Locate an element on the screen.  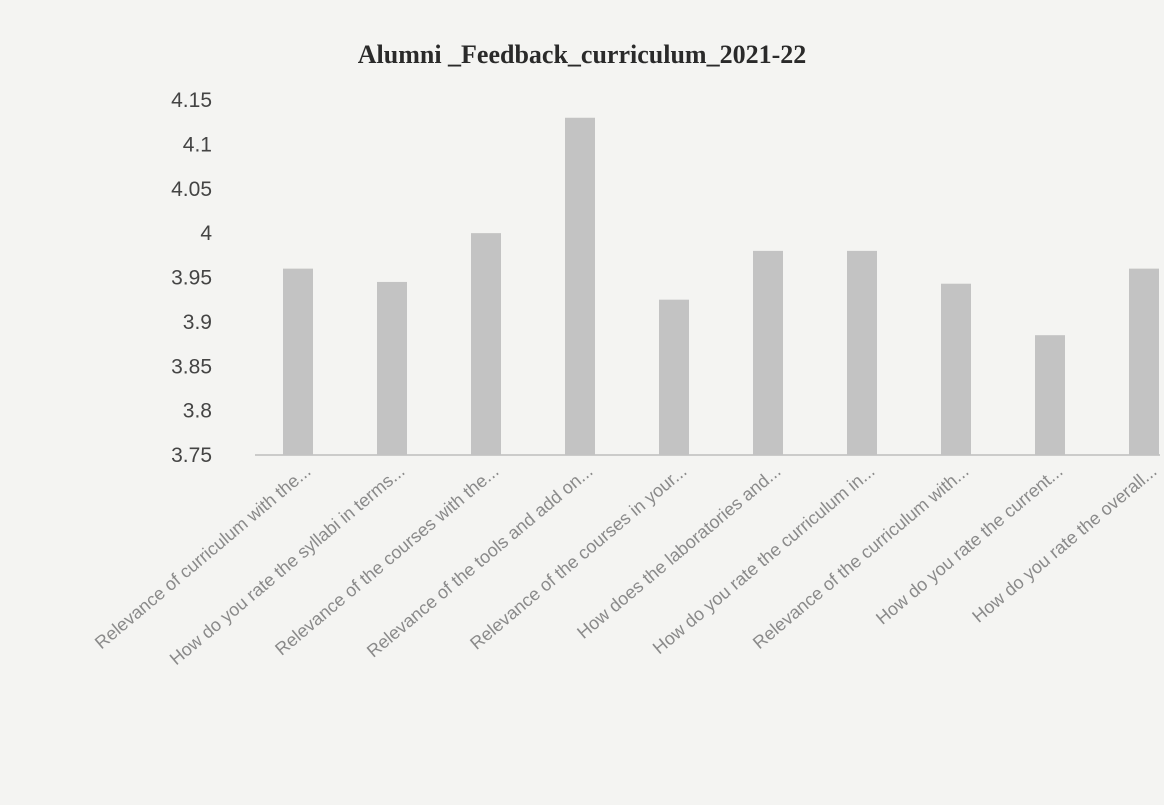
y-tick-label: 4.1 is located at coordinates (197, 144).